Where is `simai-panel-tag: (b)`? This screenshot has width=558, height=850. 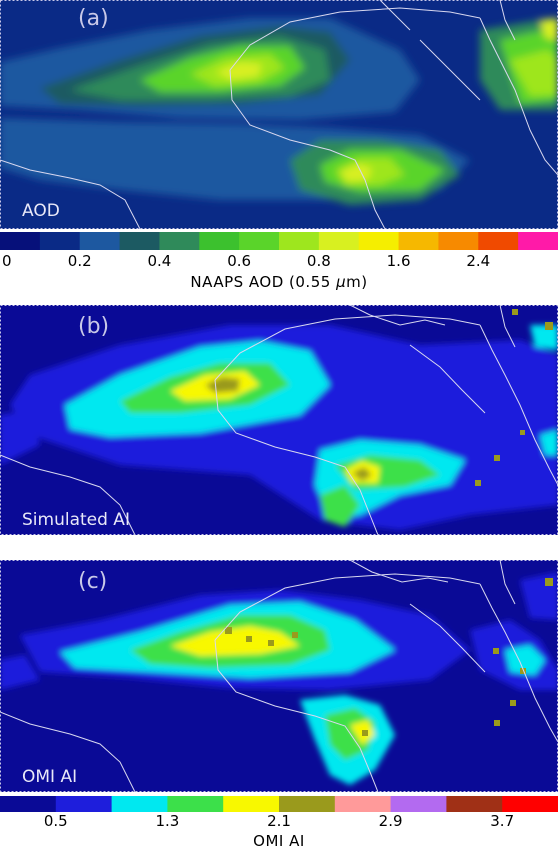
simai-panel-tag: (b) is located at coordinates (93, 326).